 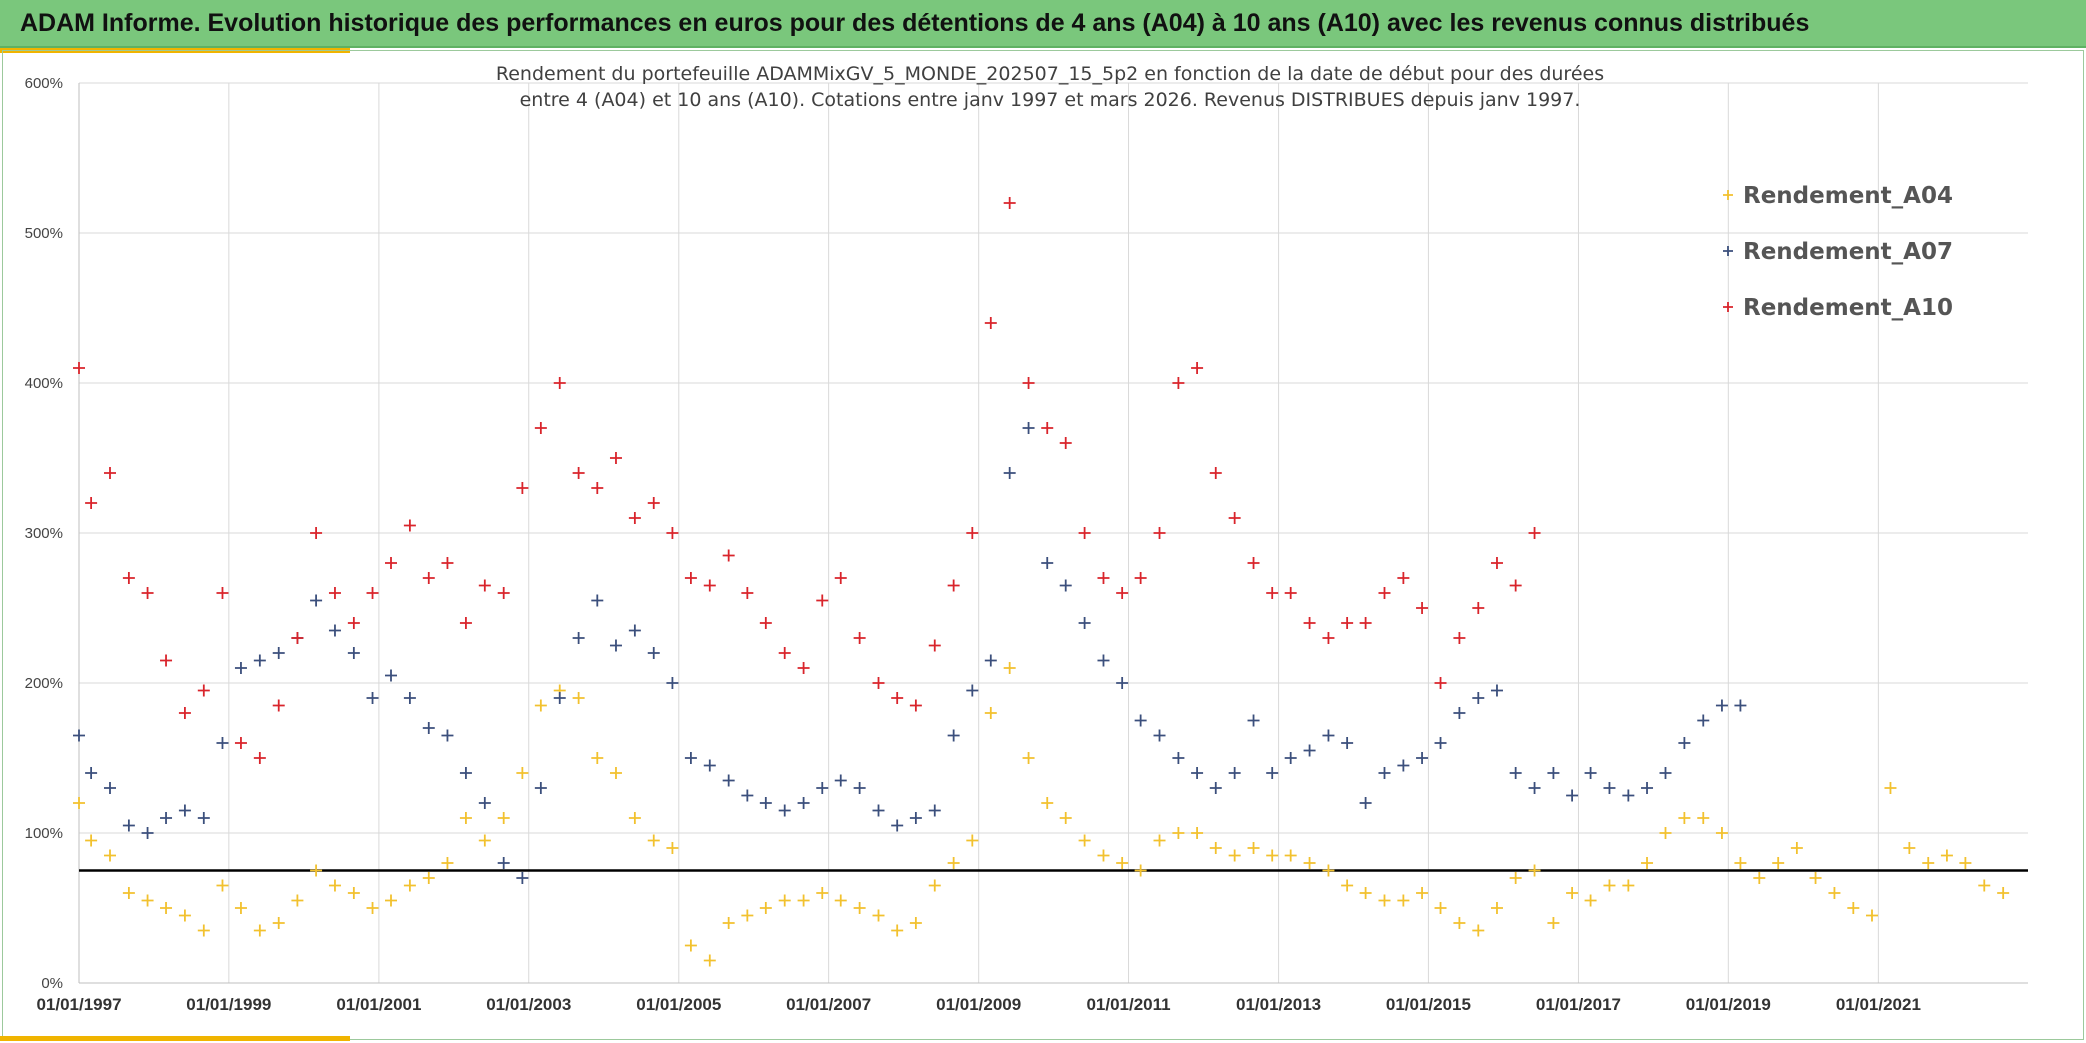 I want to click on legend-label: Rendement_A07, so click(x=1848, y=252).